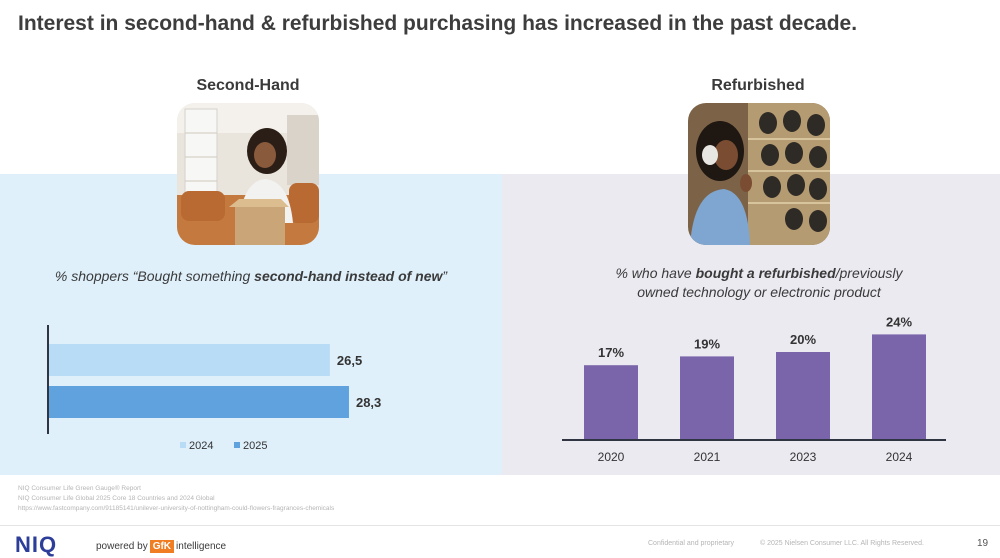 The width and height of the screenshot is (1000, 558). I want to click on x-tick-2021: 2021, so click(707, 457).